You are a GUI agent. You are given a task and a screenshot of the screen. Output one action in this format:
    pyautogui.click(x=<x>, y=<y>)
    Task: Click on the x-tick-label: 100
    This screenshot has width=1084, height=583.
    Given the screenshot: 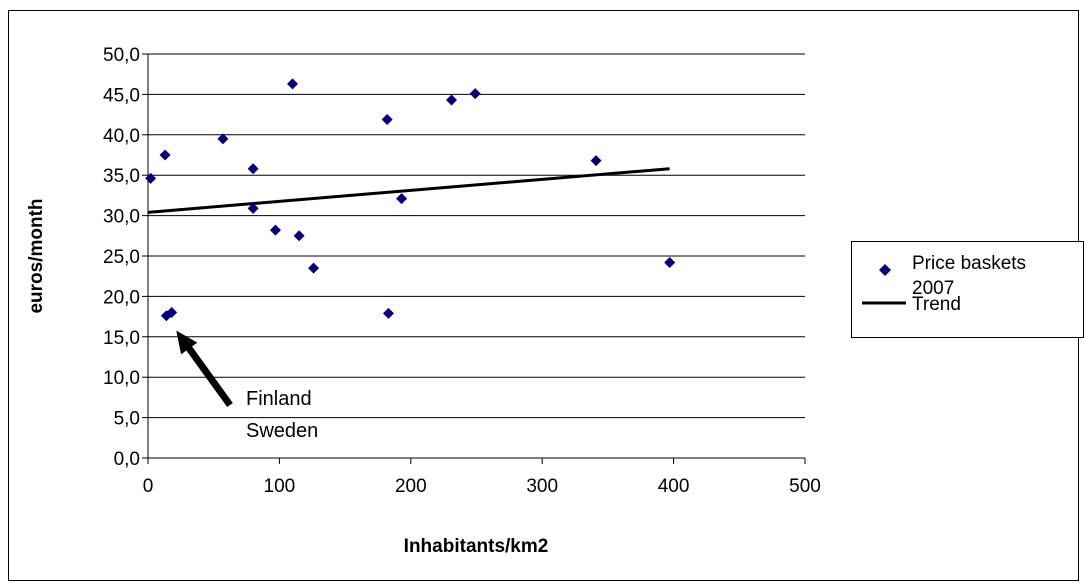 What is the action you would take?
    pyautogui.click(x=280, y=486)
    